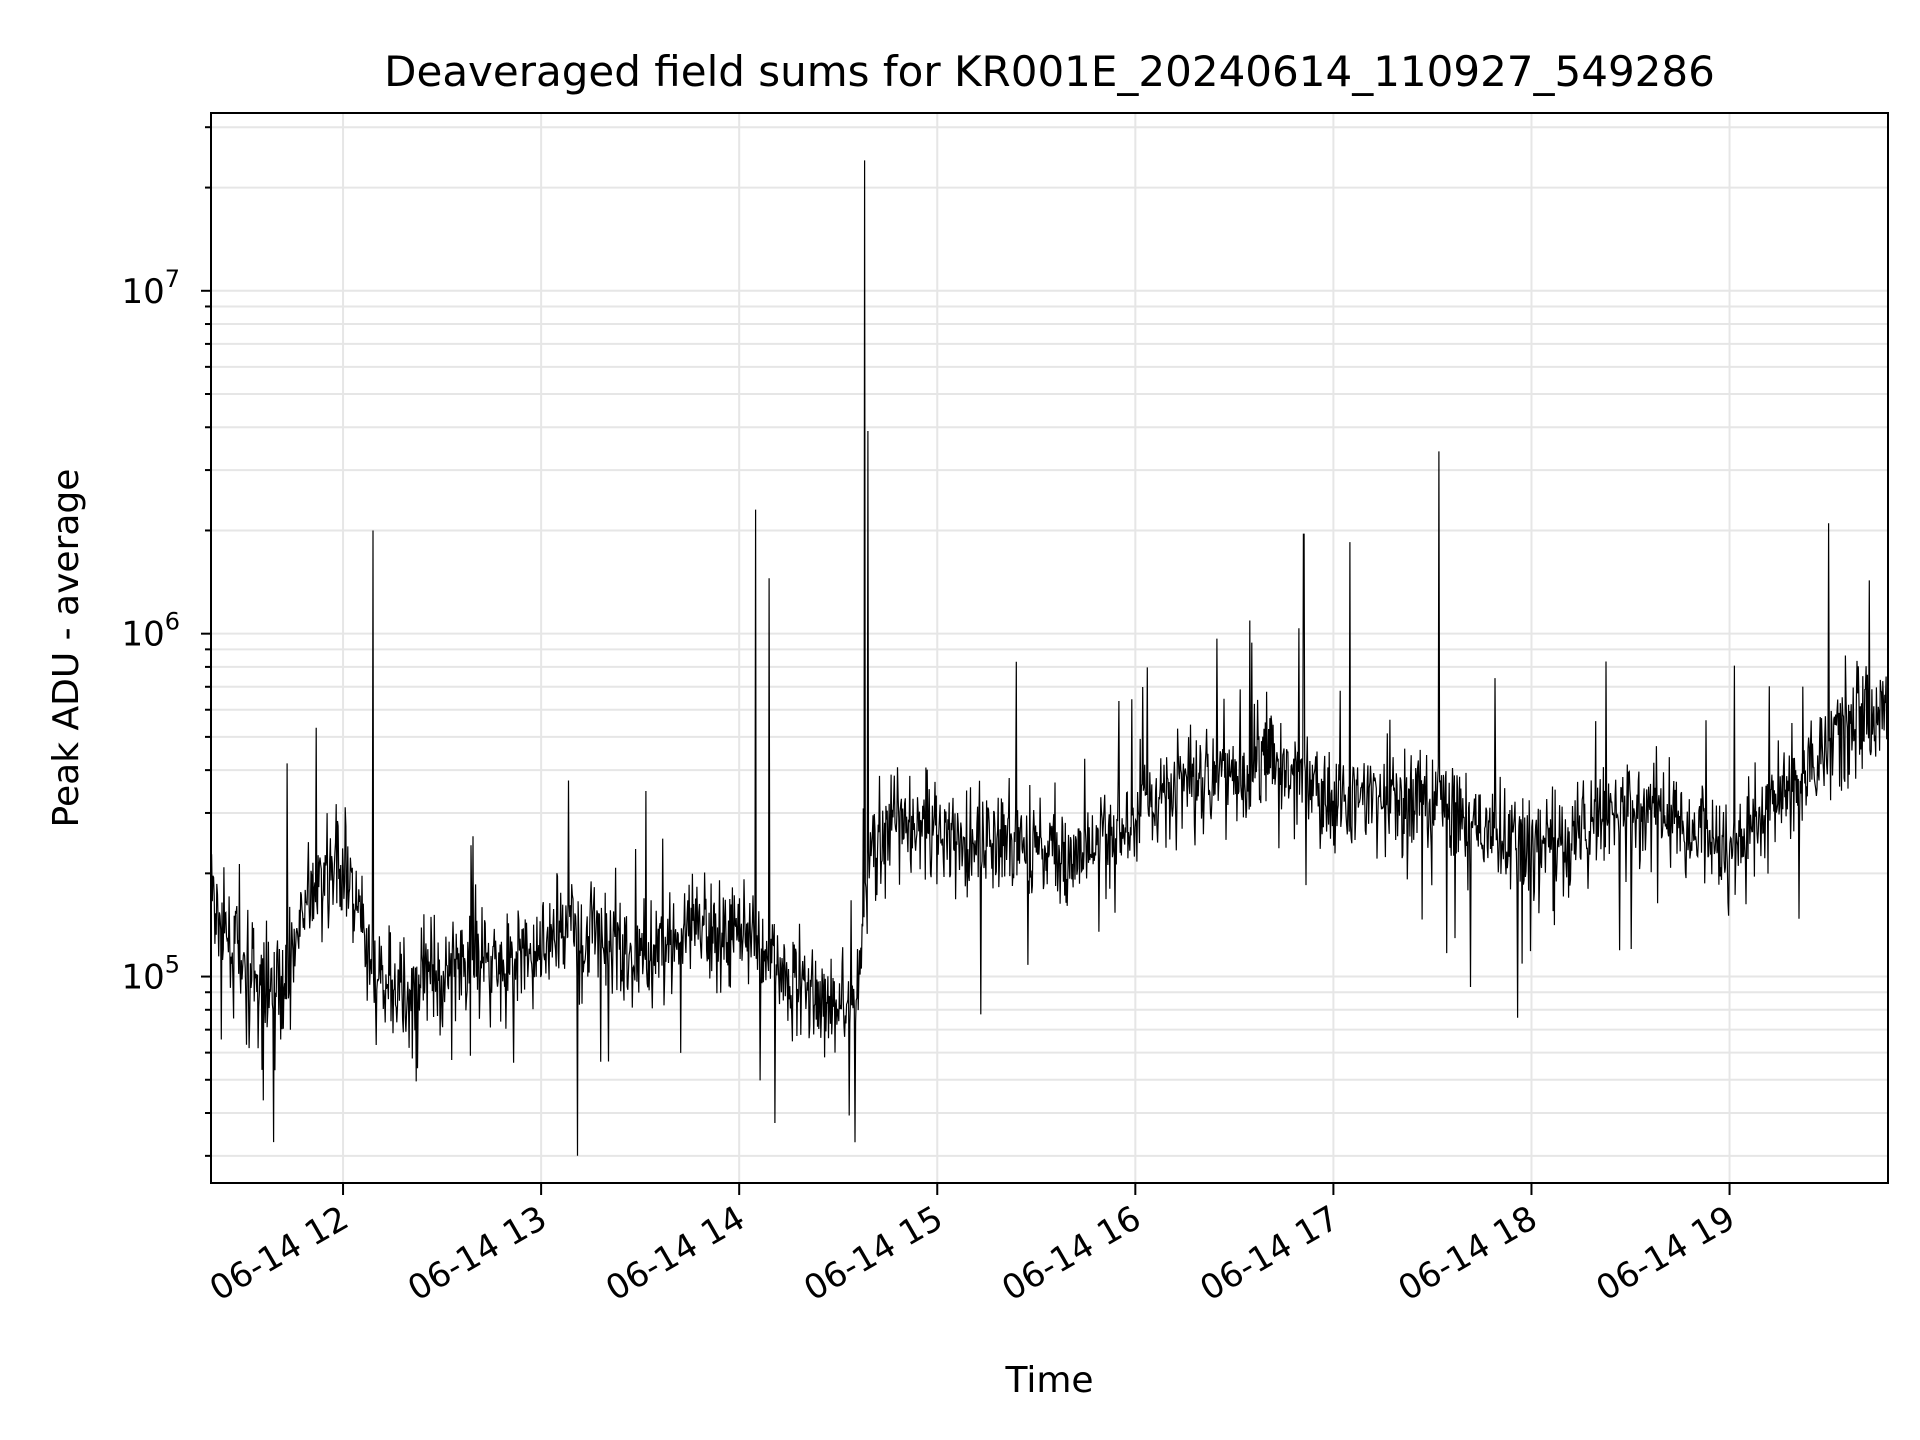 The width and height of the screenshot is (1920, 1440). Describe the element at coordinates (150, 631) in the screenshot. I see `y-tick-label: 10⁶` at that location.